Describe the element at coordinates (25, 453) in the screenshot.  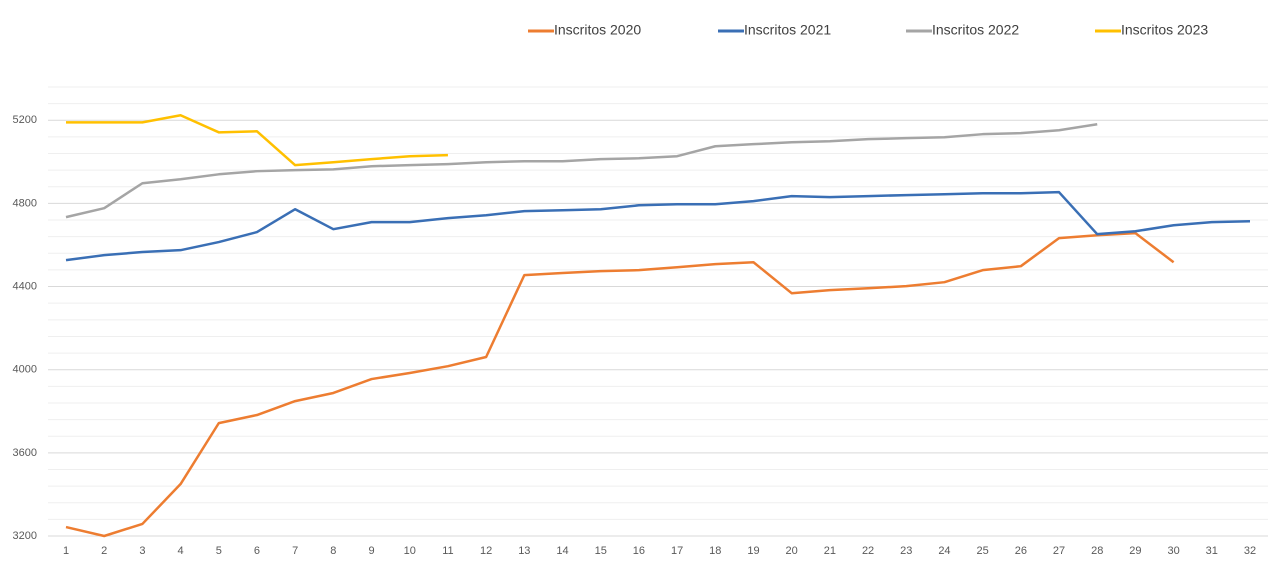
I see `y-tick-label: 3600` at that location.